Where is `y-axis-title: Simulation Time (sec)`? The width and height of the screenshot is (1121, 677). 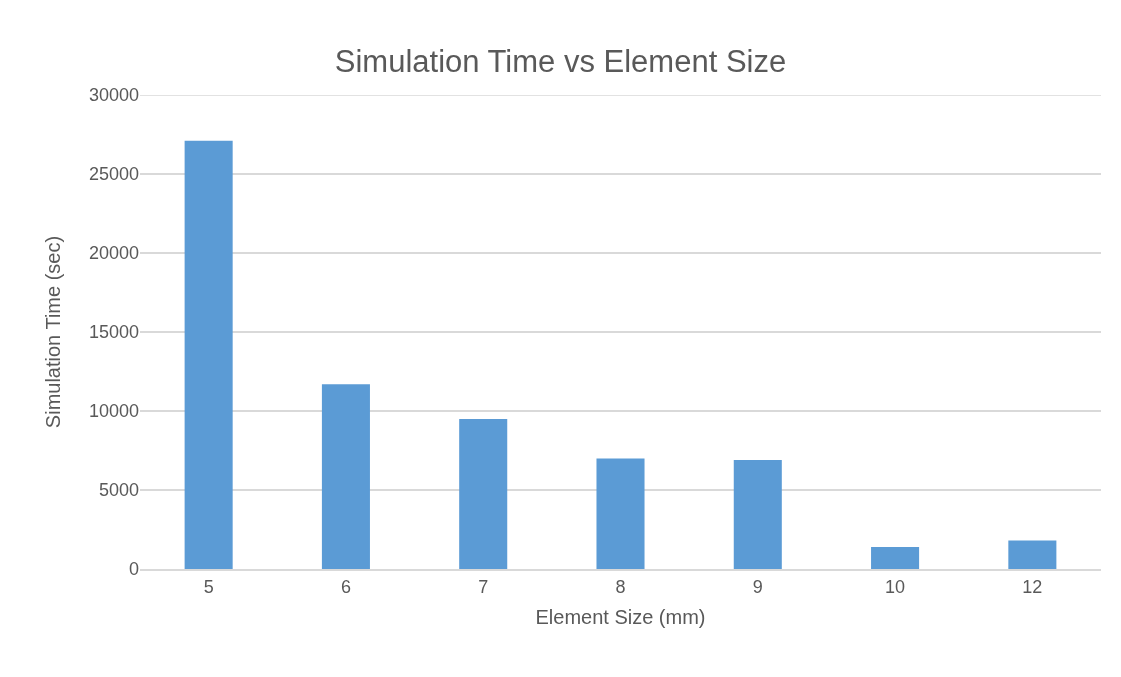
y-axis-title: Simulation Time (sec) is located at coordinates (53, 332).